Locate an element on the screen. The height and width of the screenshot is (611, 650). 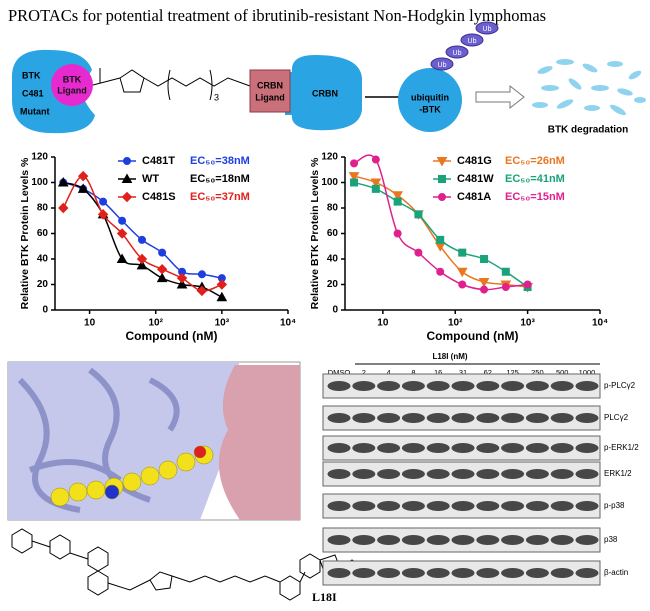
crbn-shape is located at coordinates (323, 93).